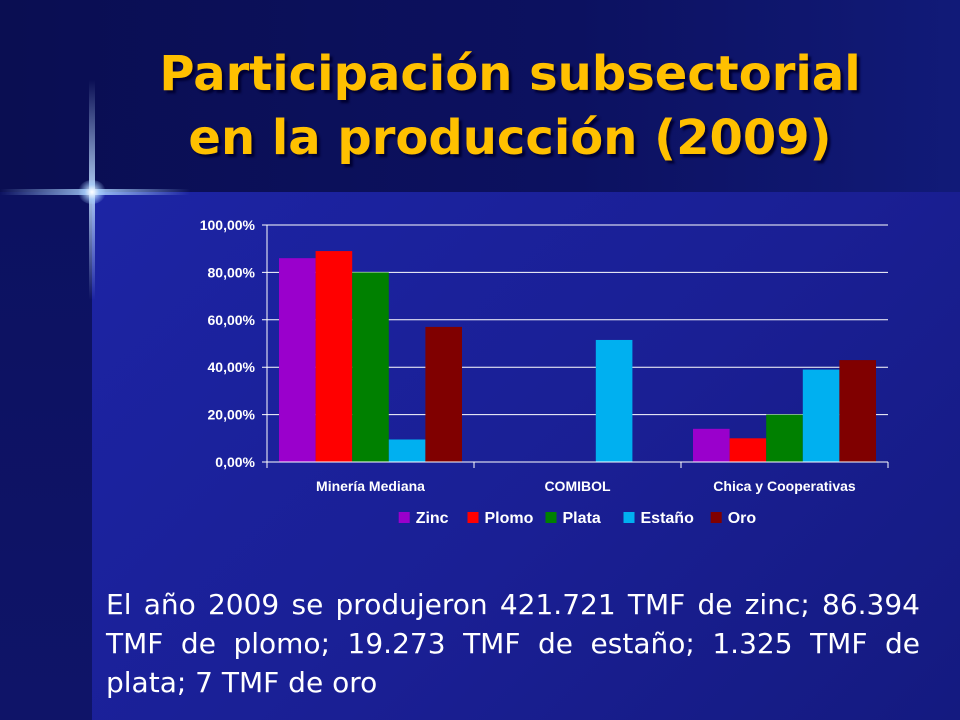 Image resolution: width=960 pixels, height=720 pixels. Describe the element at coordinates (473, 517) in the screenshot. I see `legend-swatch-plomo` at that location.